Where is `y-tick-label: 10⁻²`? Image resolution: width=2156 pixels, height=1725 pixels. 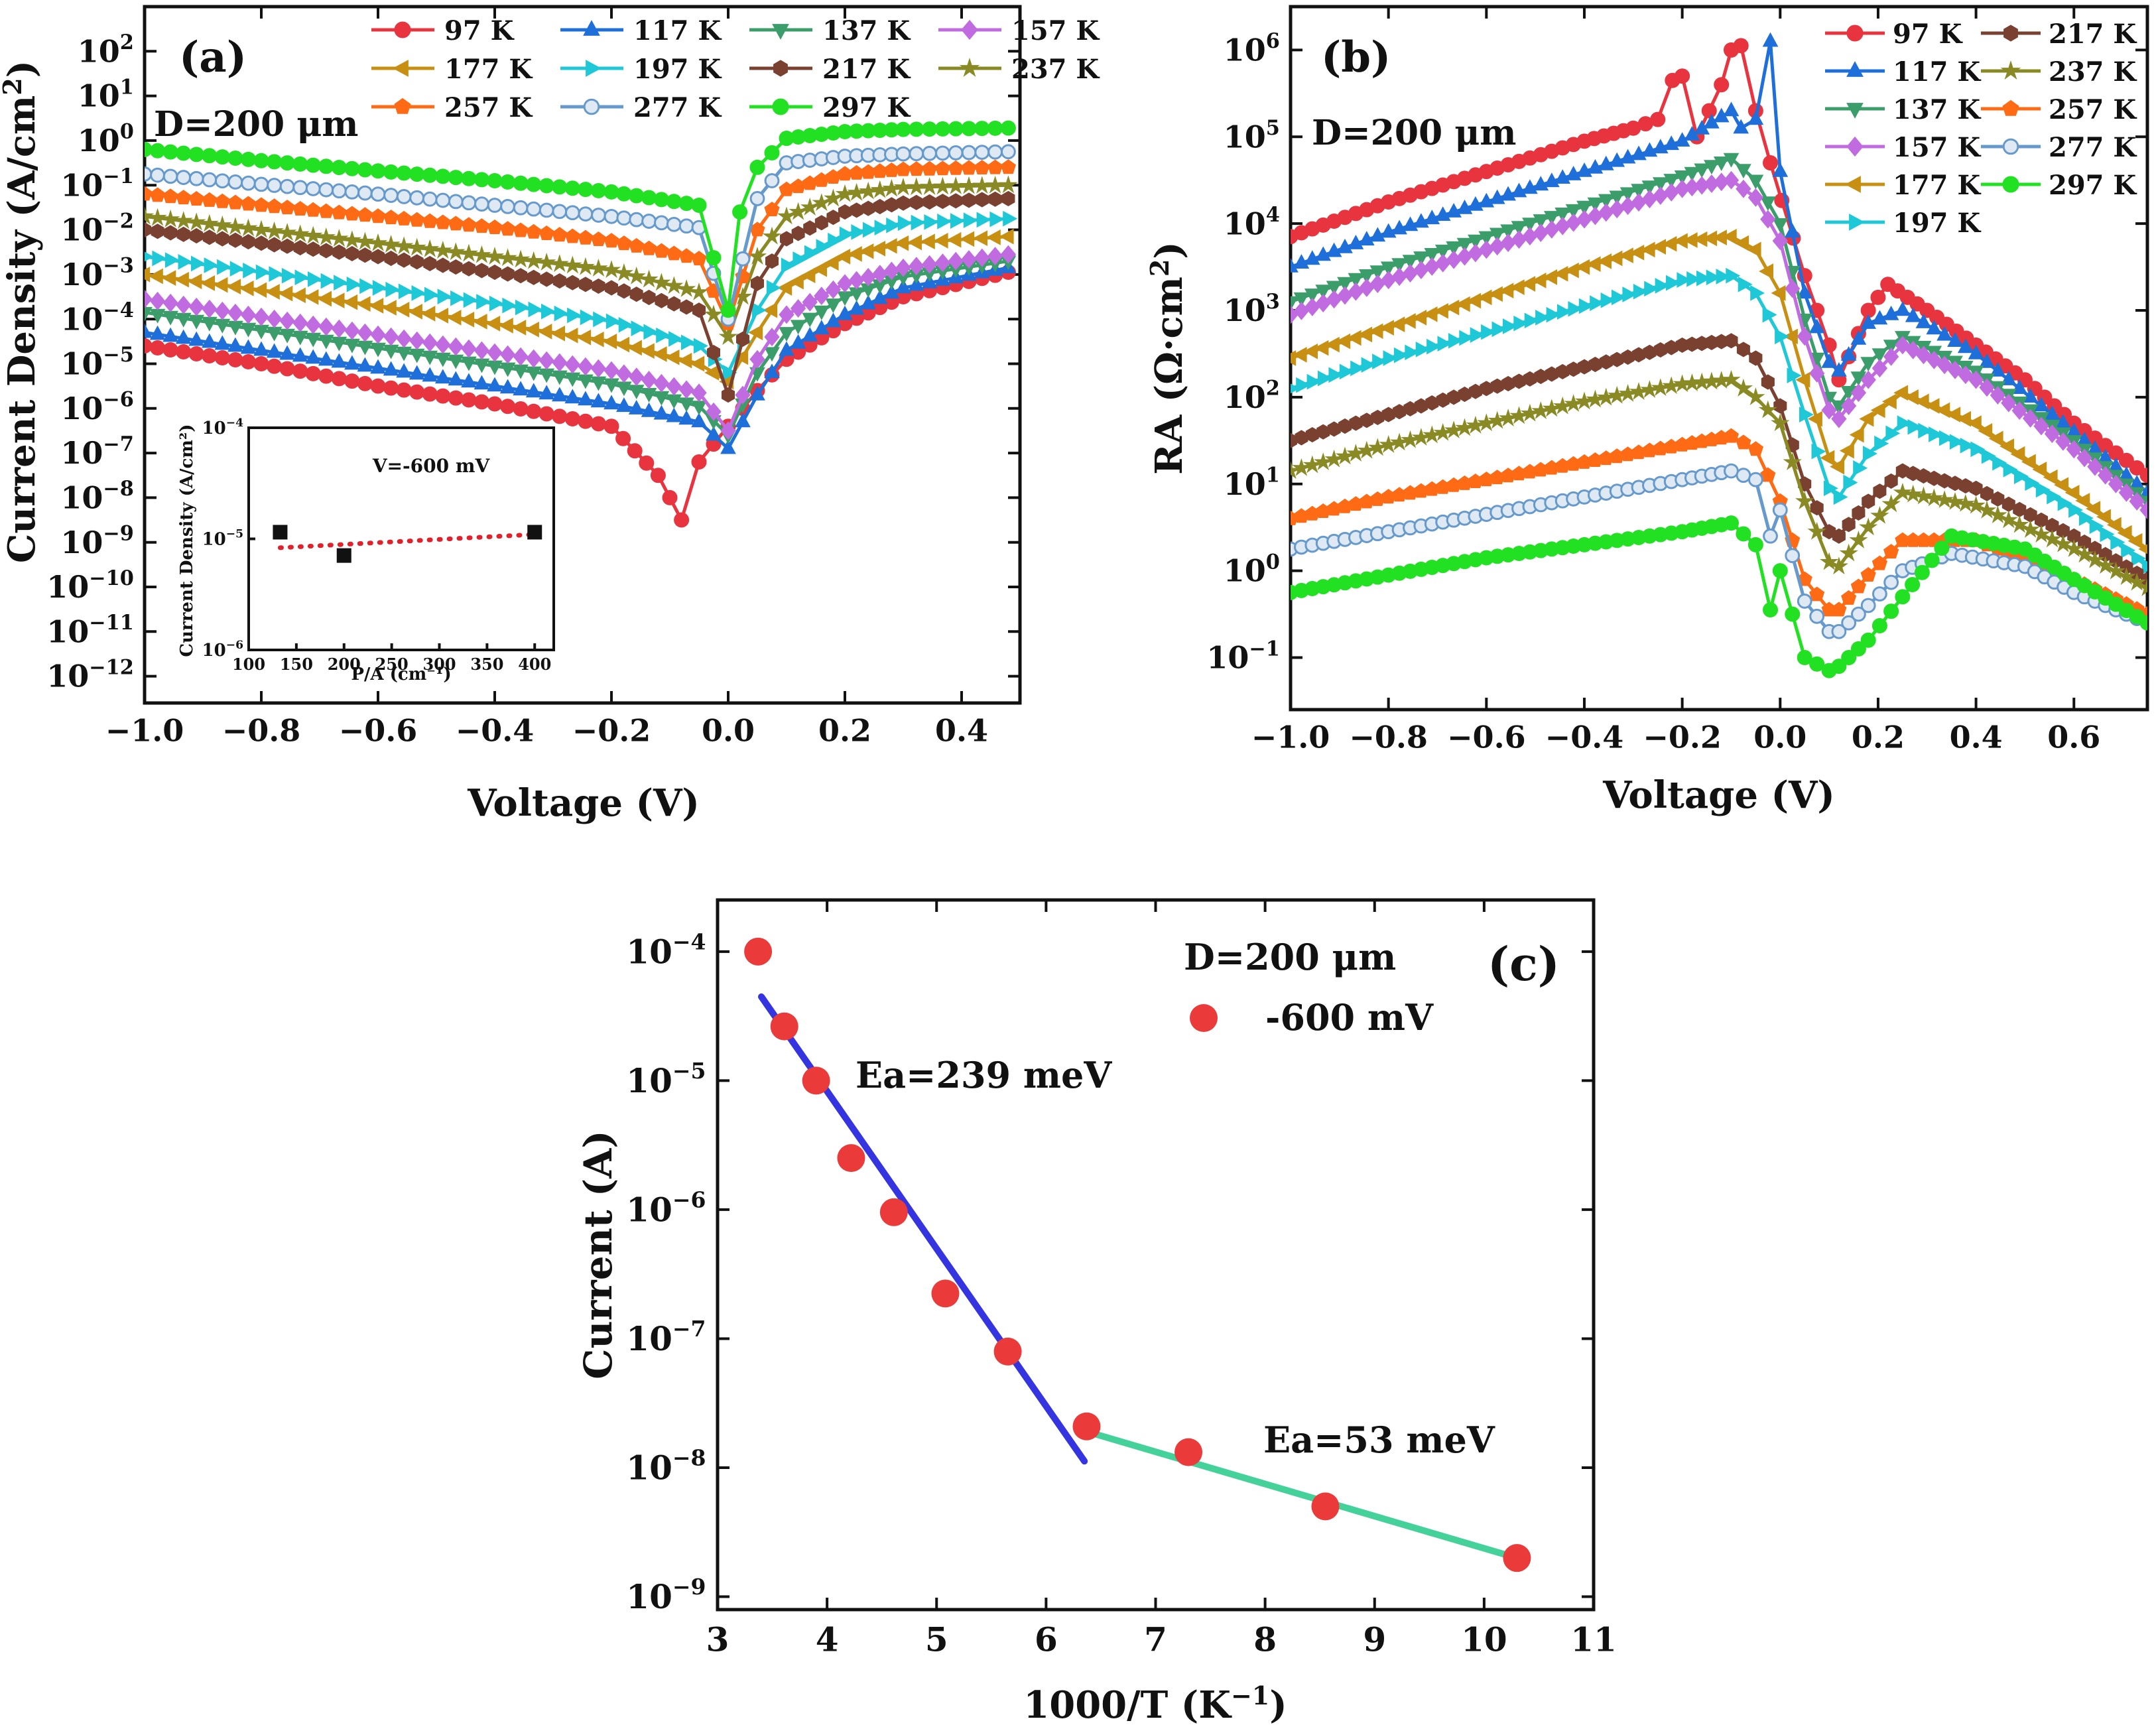 y-tick-label: 10⁻² is located at coordinates (97, 228).